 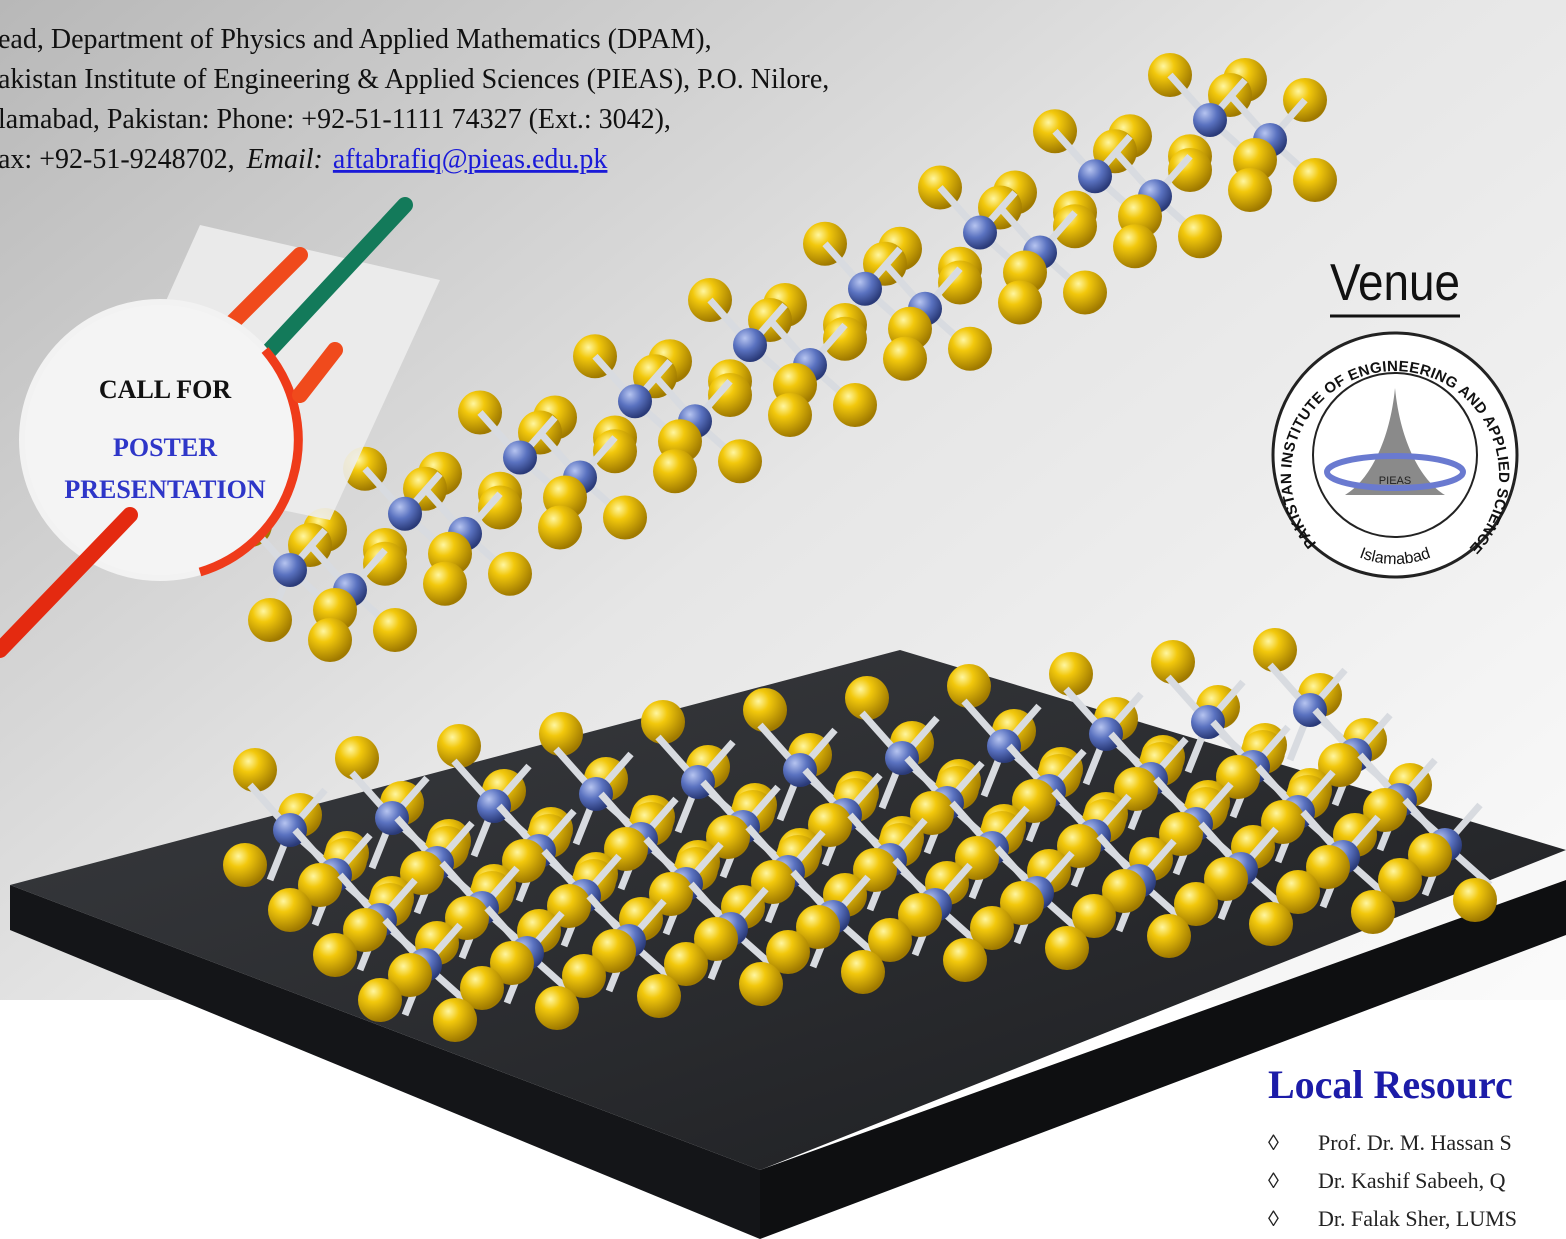 What do you see at coordinates (117, 159) in the screenshot?
I see `fax: ax: +92-51-9248702,` at bounding box center [117, 159].